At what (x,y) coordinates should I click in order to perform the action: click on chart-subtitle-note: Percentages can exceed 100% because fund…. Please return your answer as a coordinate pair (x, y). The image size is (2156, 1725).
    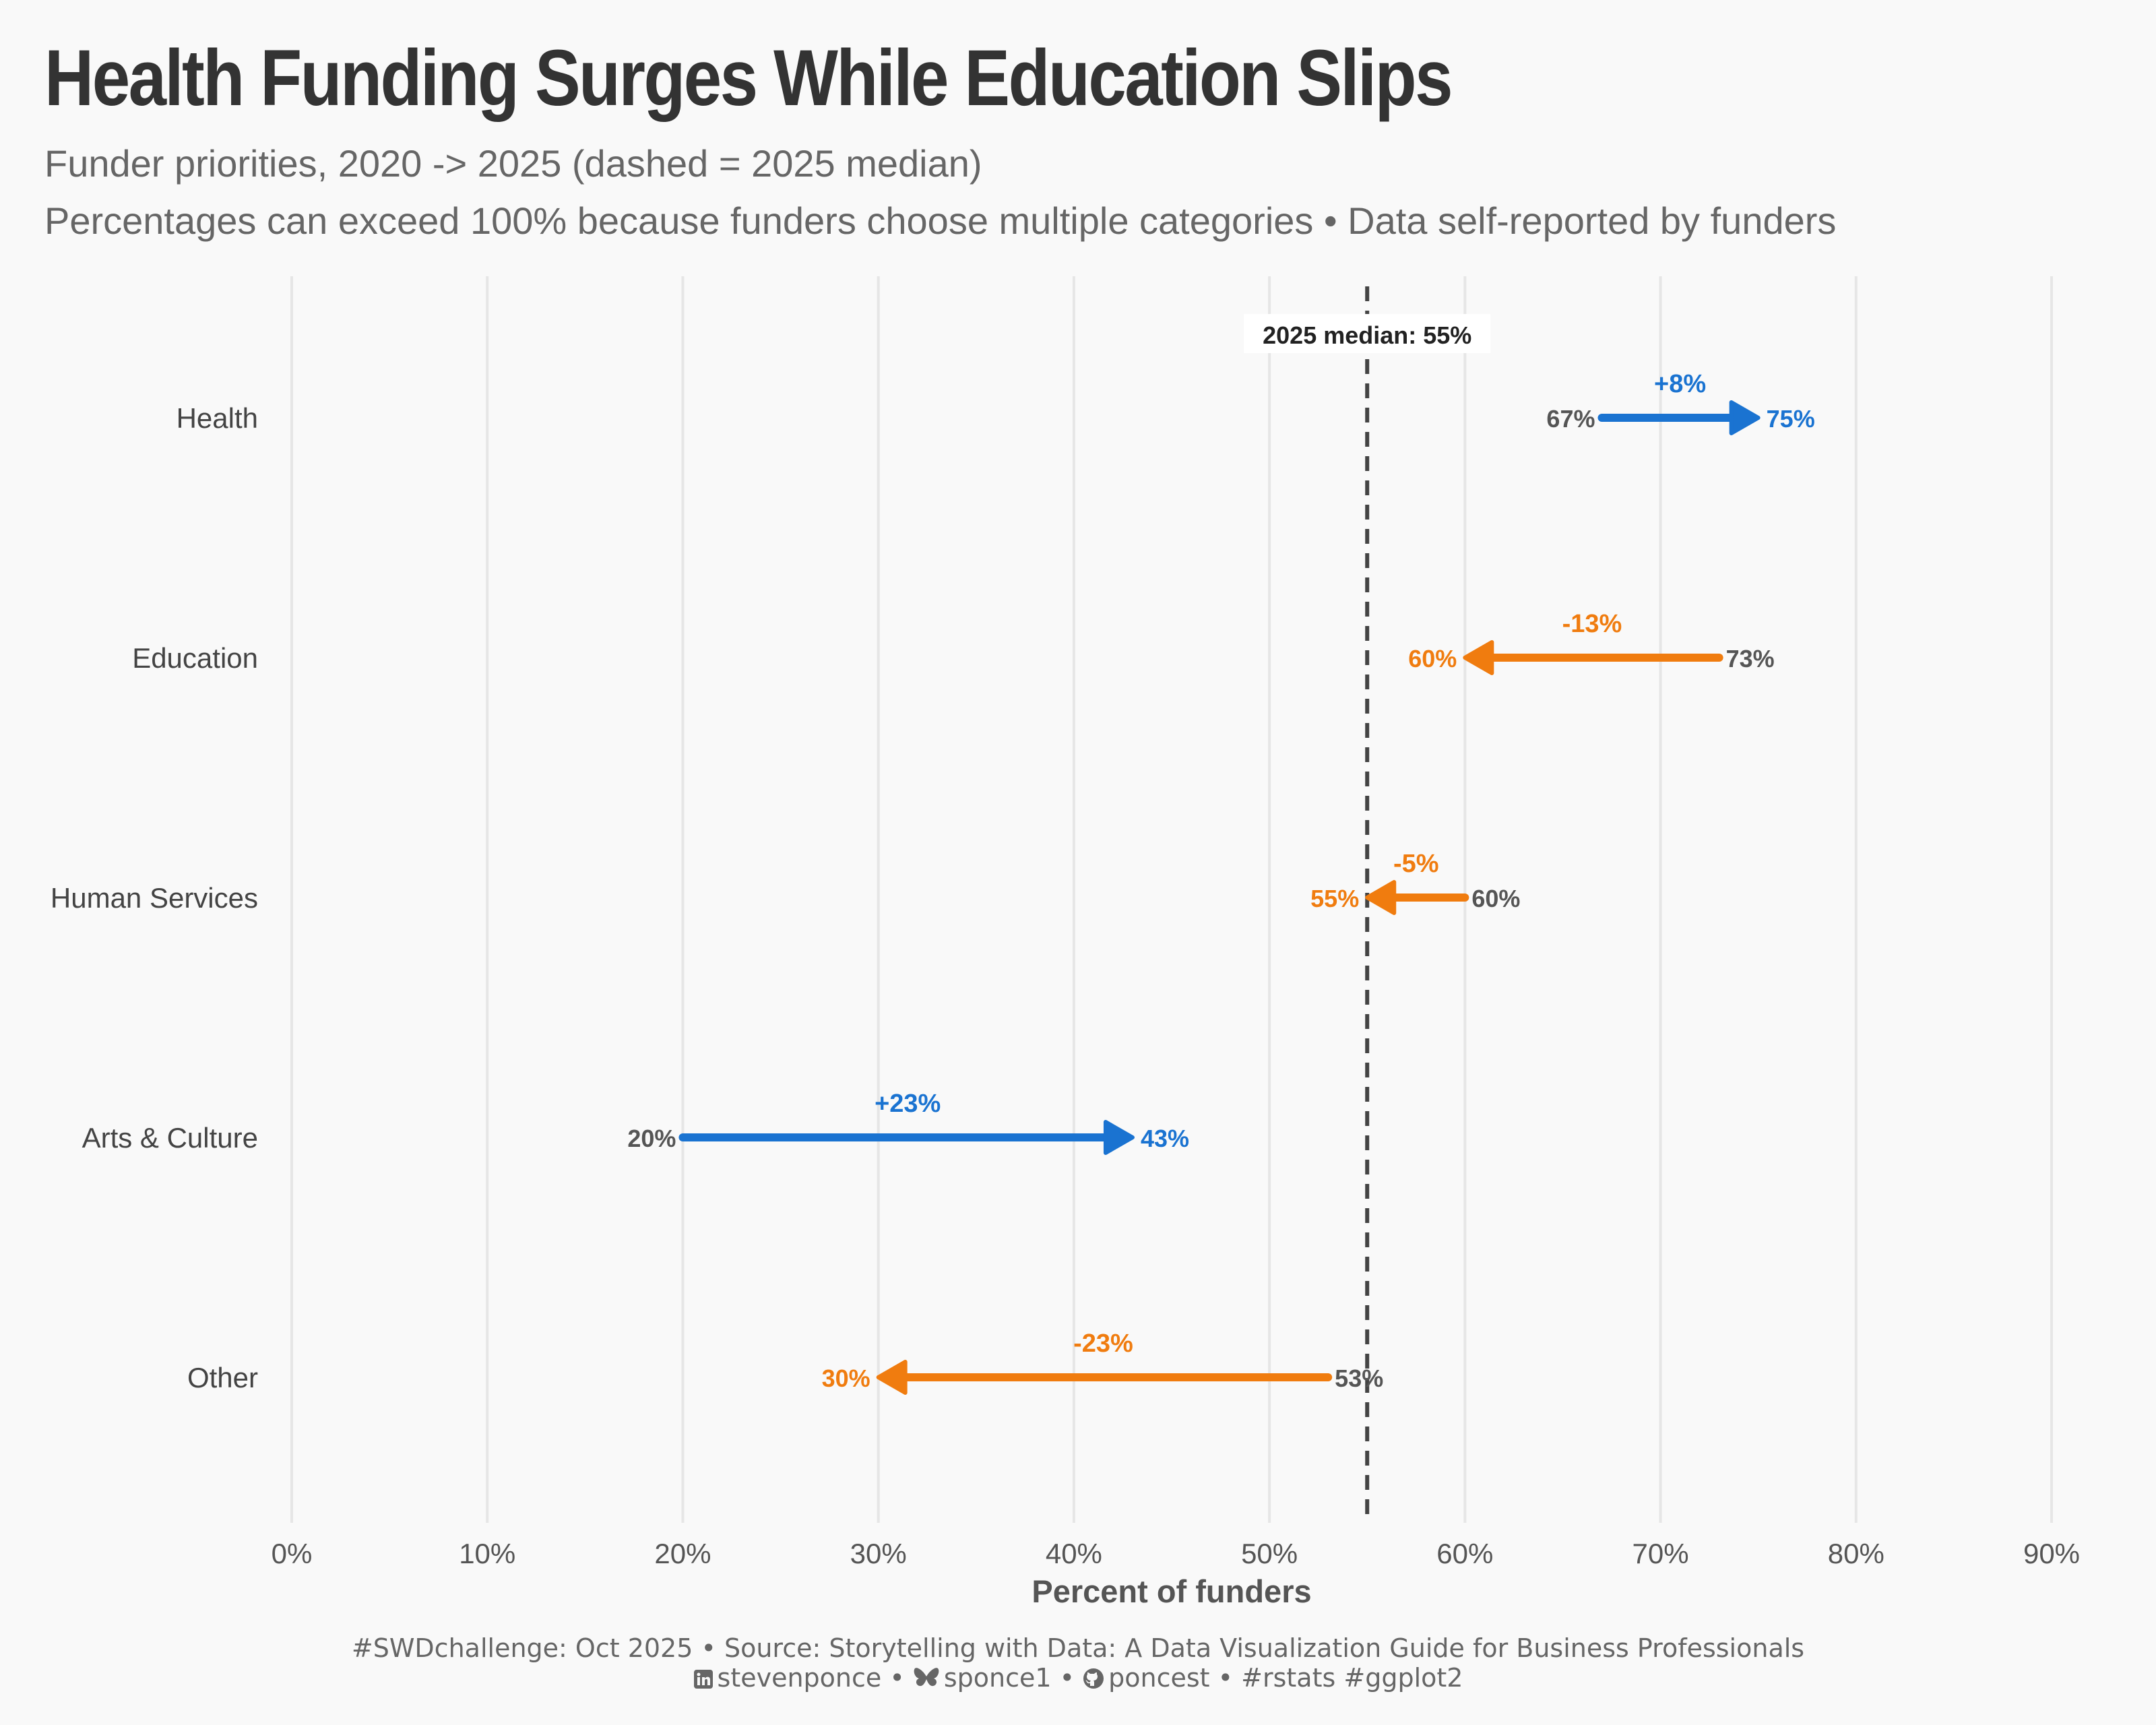
    Looking at the image, I should click on (940, 220).